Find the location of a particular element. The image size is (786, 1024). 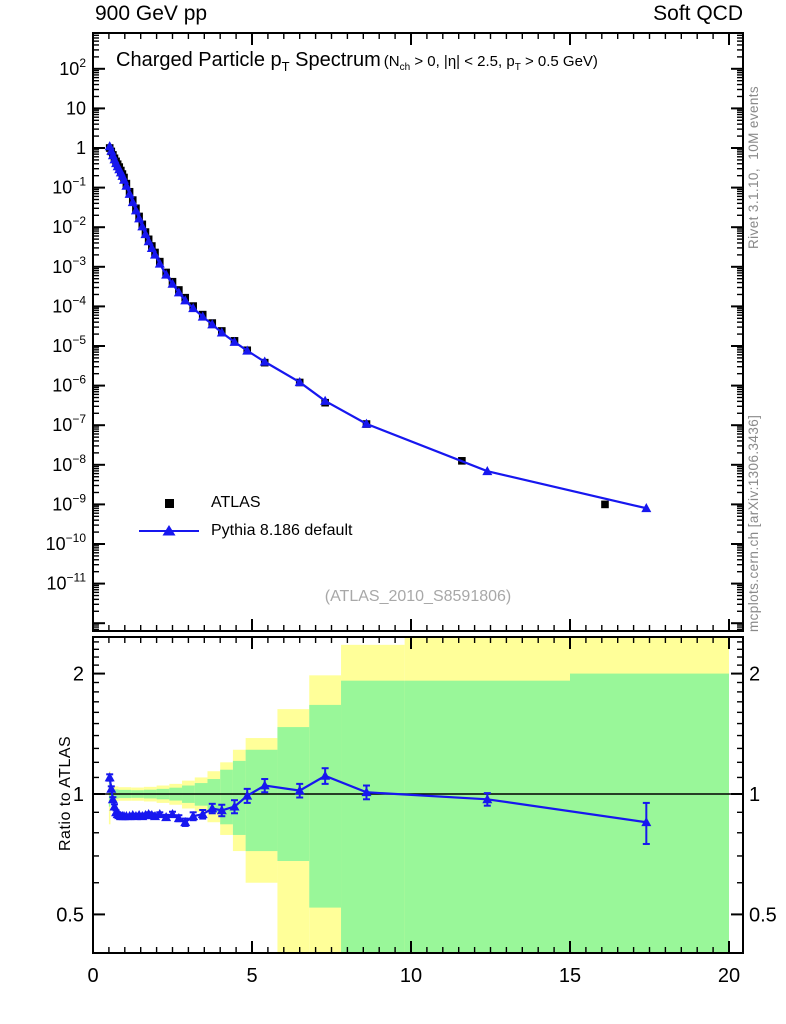

legend: ATLAS Pythia 8.186 default is located at coordinates (244, 517).